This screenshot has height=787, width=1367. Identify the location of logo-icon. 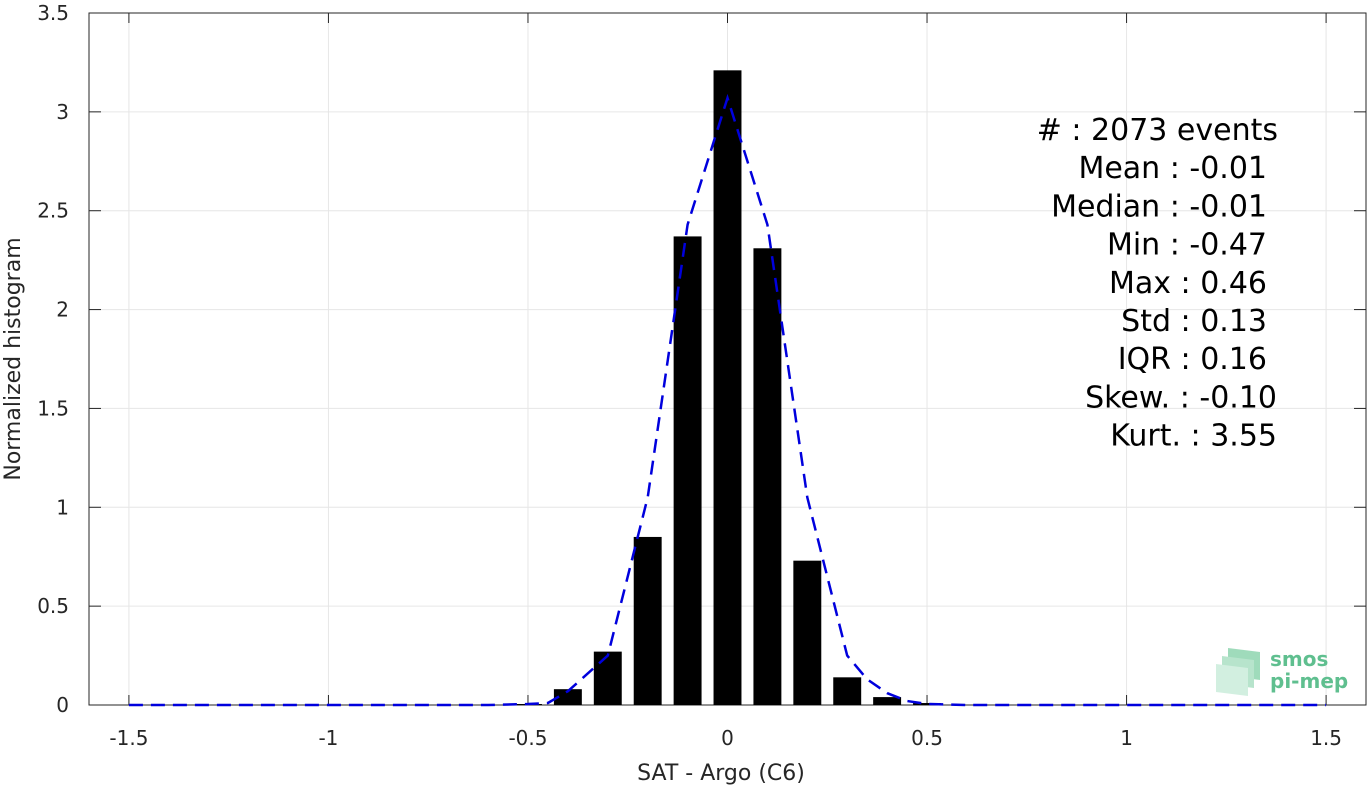
(1238, 672).